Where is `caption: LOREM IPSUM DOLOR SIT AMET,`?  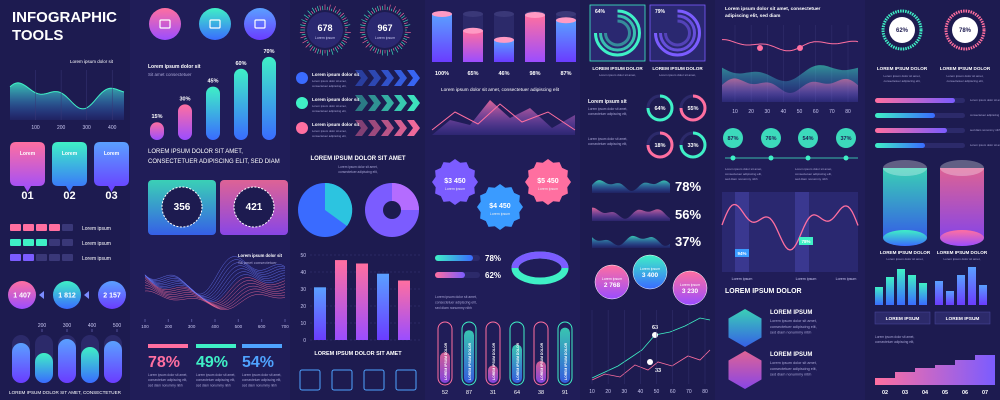
caption: LOREM IPSUM DOLOR SIT AMET, is located at coordinates (195, 152).